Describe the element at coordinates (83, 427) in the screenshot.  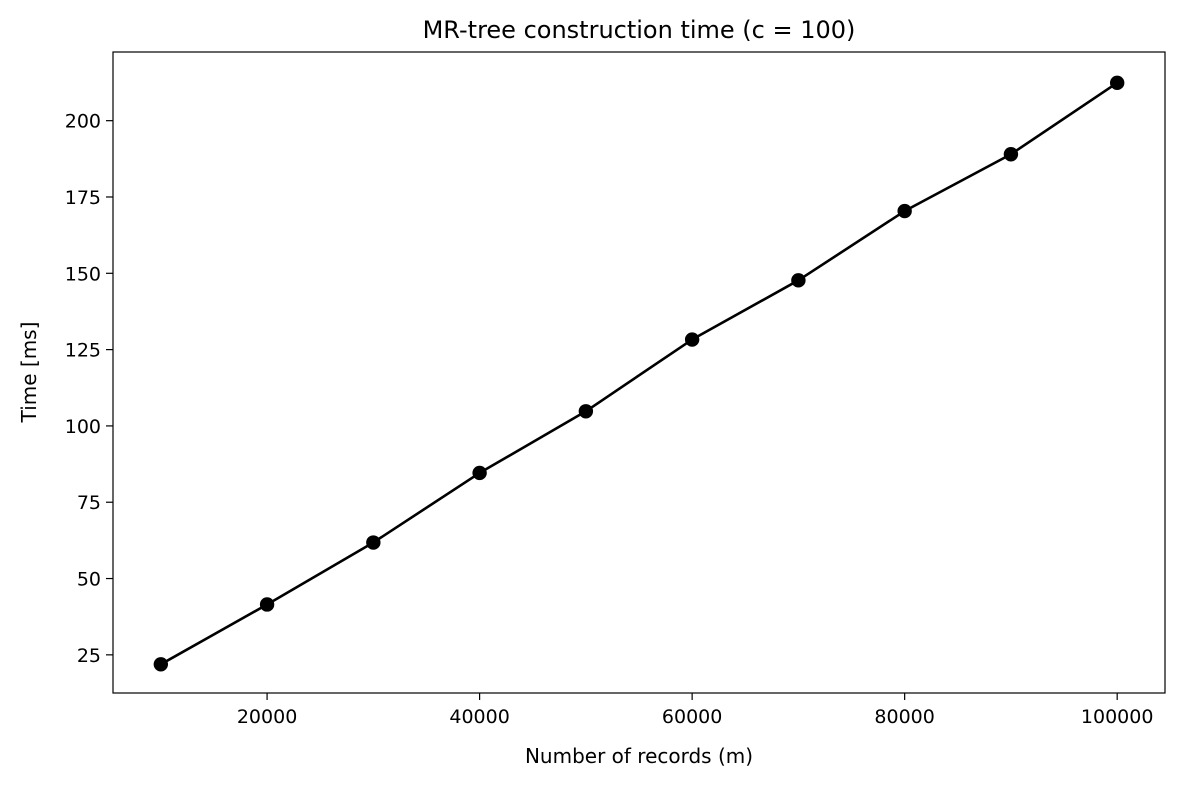
I see `y-tick-label: 100` at that location.